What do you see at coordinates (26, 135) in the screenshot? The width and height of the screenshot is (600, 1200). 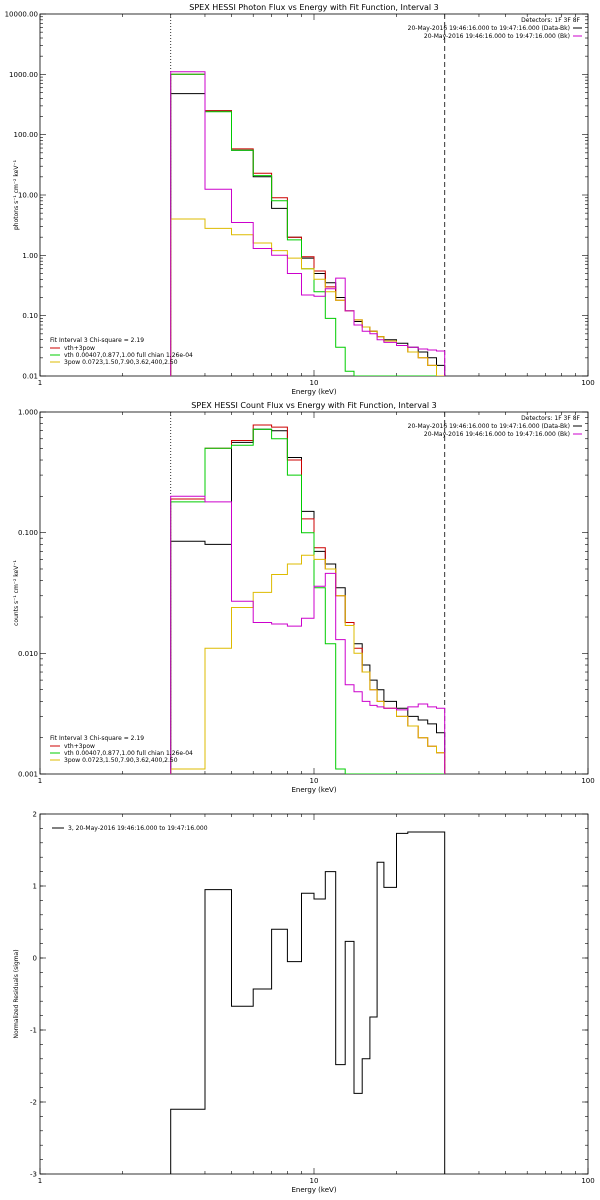 I see `y-tick-label: 100.00` at bounding box center [26, 135].